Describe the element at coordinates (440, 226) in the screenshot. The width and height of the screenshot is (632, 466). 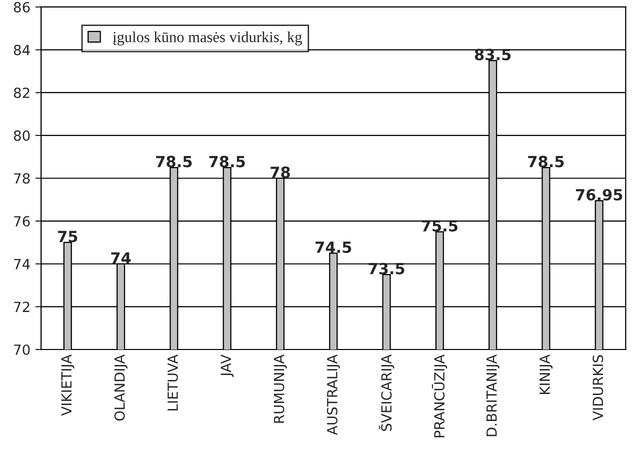
I see `data-label: 75.5` at that location.